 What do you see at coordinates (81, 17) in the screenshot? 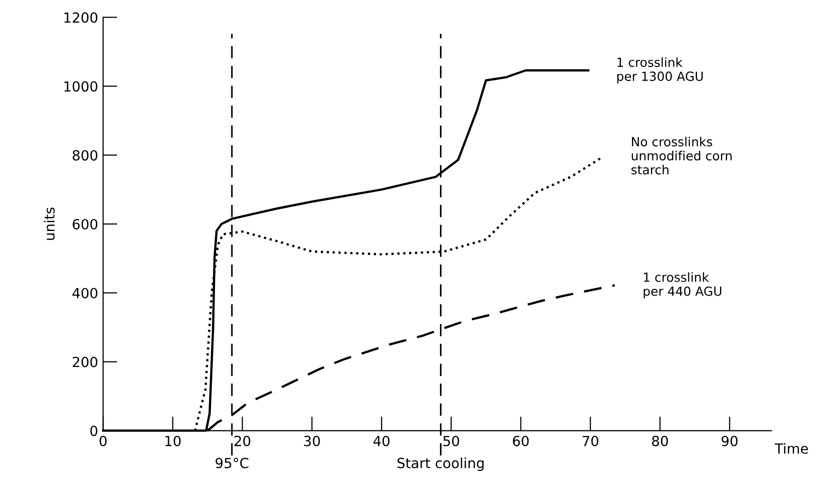
I see `y-tick-label: 1200` at bounding box center [81, 17].